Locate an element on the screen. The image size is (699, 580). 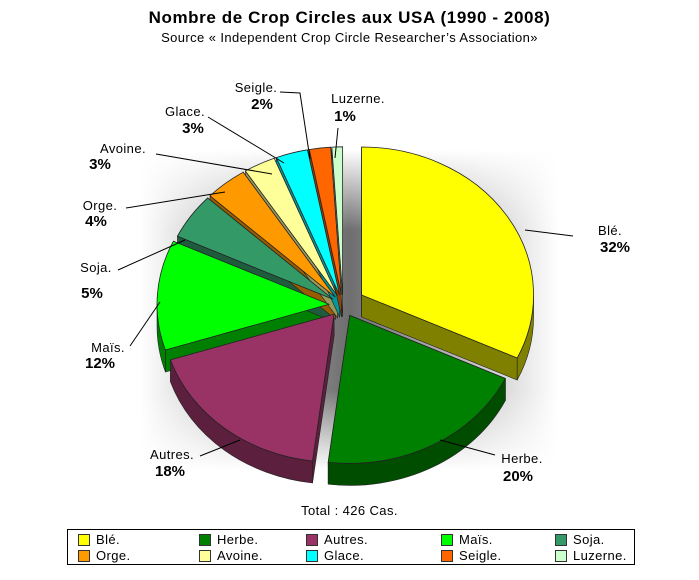
legend-item-3: Maïs. is located at coordinates (467, 540).